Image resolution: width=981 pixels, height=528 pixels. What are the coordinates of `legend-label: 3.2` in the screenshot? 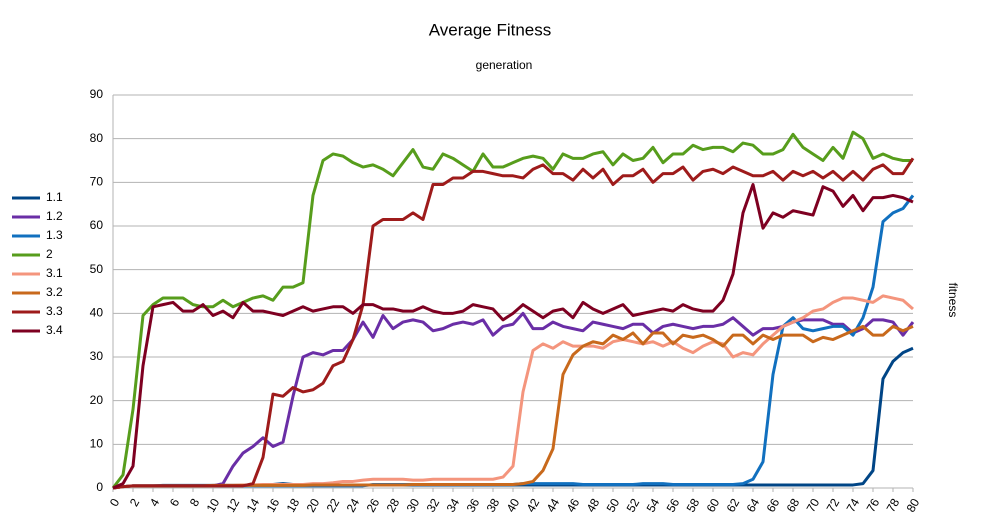 It's located at (54, 292).